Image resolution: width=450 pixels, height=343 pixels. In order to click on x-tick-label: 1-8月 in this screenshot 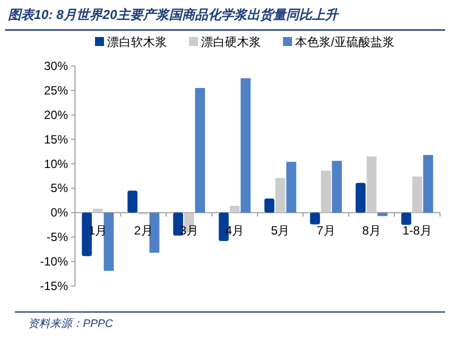, I will do `click(417, 231)`.